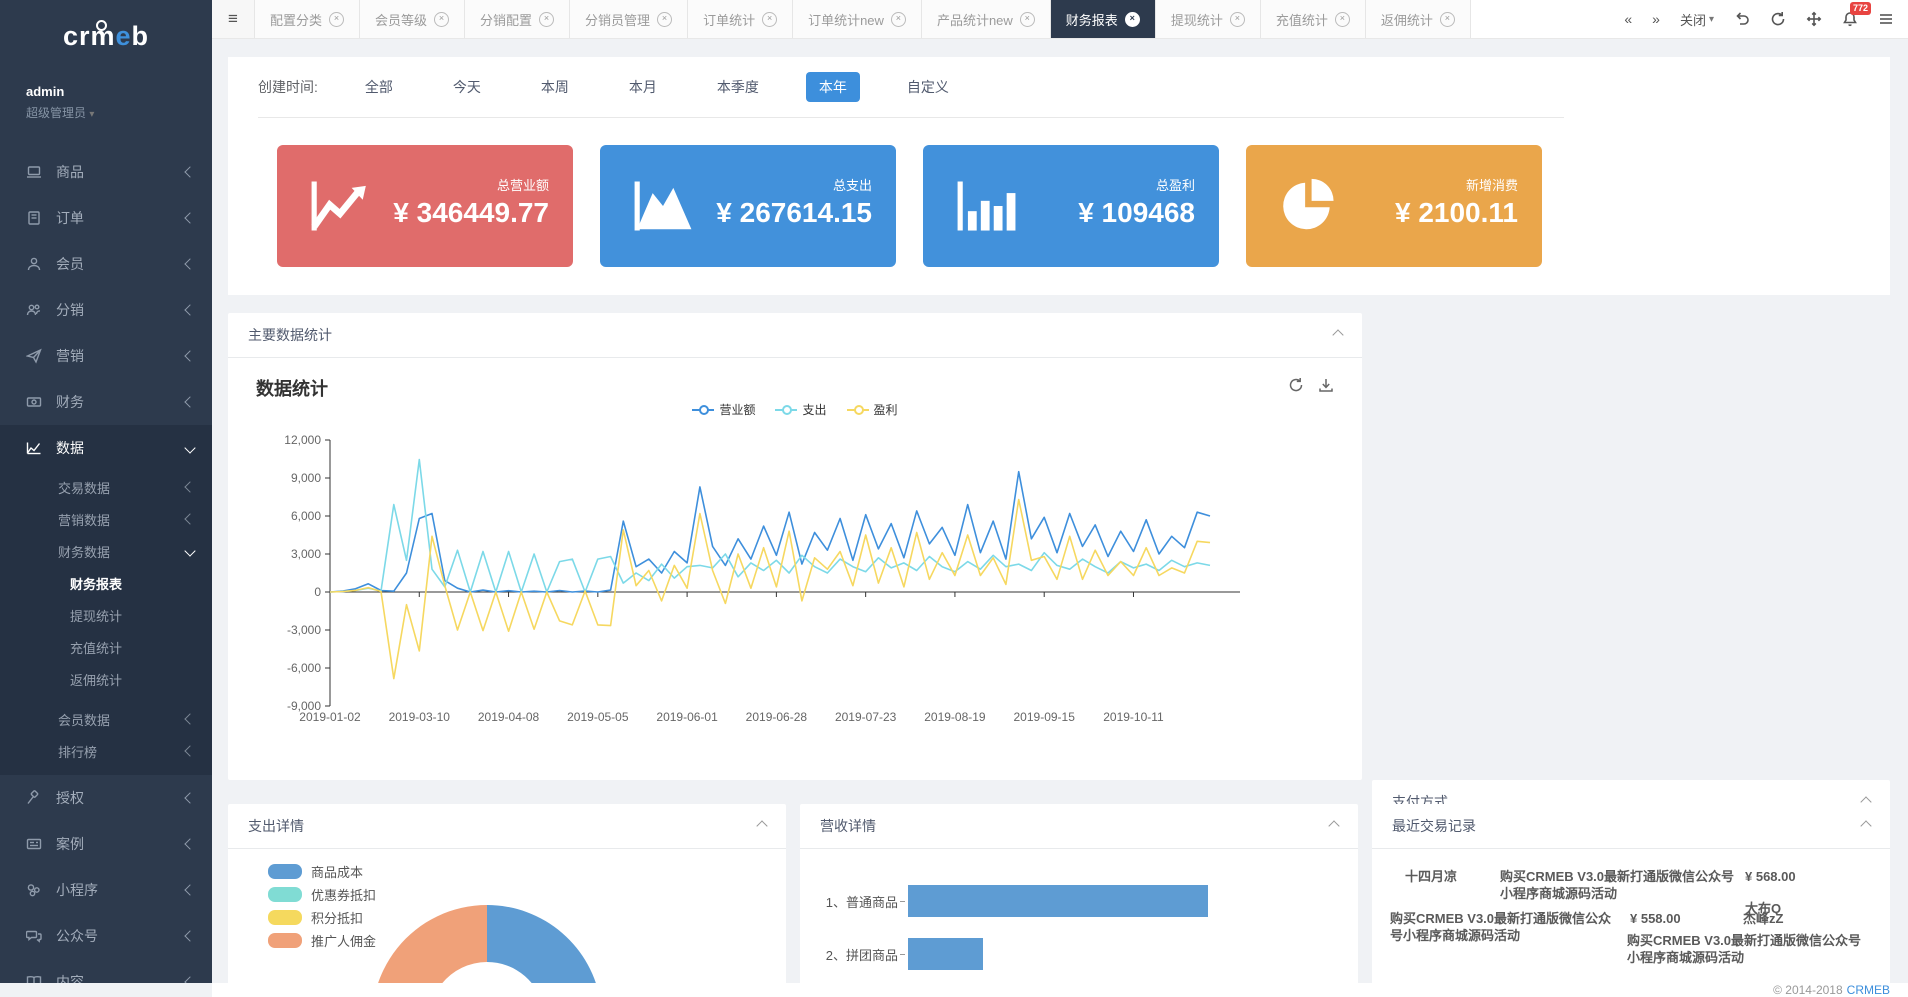 The width and height of the screenshot is (1908, 997). What do you see at coordinates (106, 264) in the screenshot?
I see `sidebar-item-members: 会员` at bounding box center [106, 264].